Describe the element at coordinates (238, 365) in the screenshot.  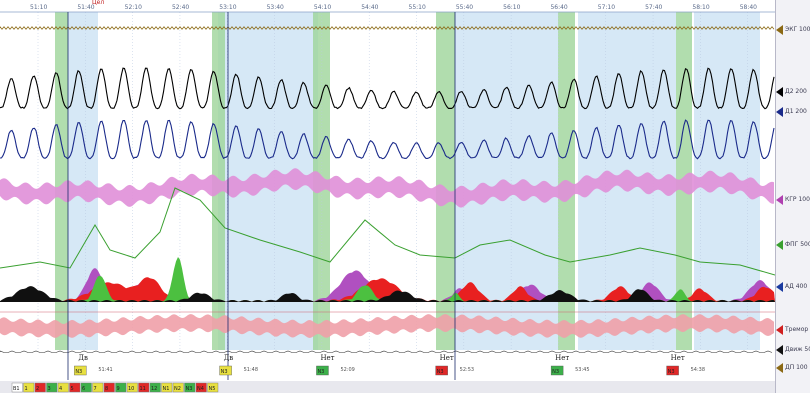
I see `question-marker: Дв 51:48 N3` at that location.